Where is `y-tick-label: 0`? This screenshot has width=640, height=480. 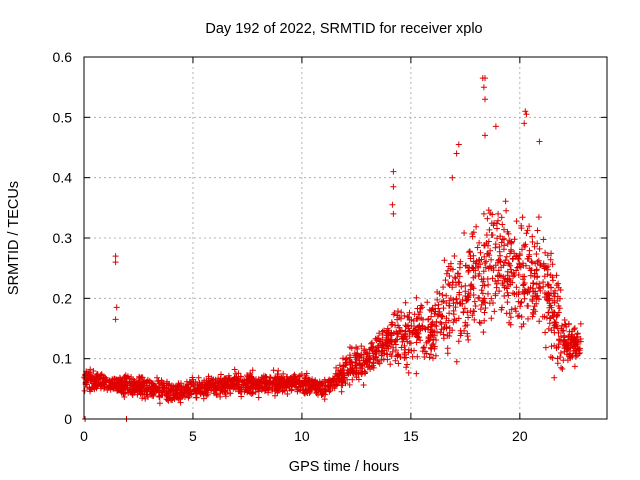
y-tick-label: 0 is located at coordinates (68, 419).